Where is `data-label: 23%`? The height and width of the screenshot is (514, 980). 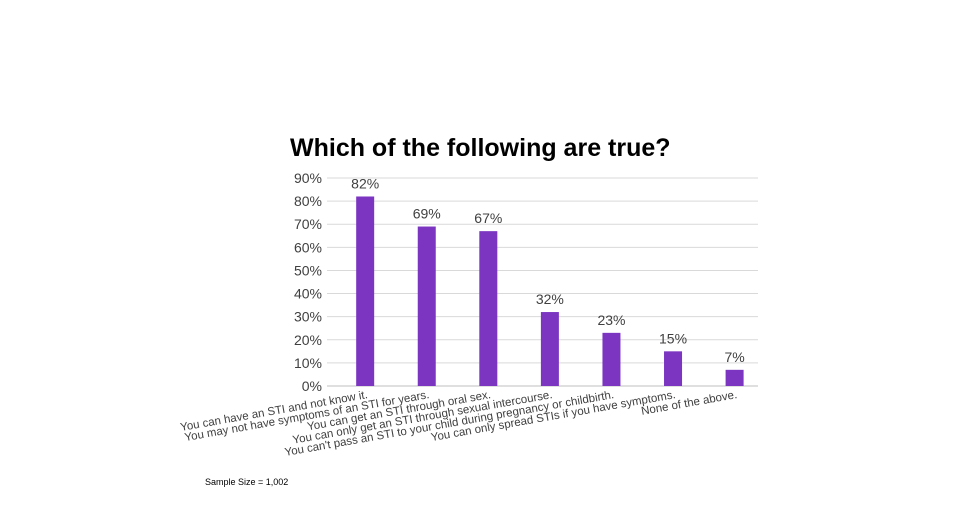 data-label: 23% is located at coordinates (611, 320).